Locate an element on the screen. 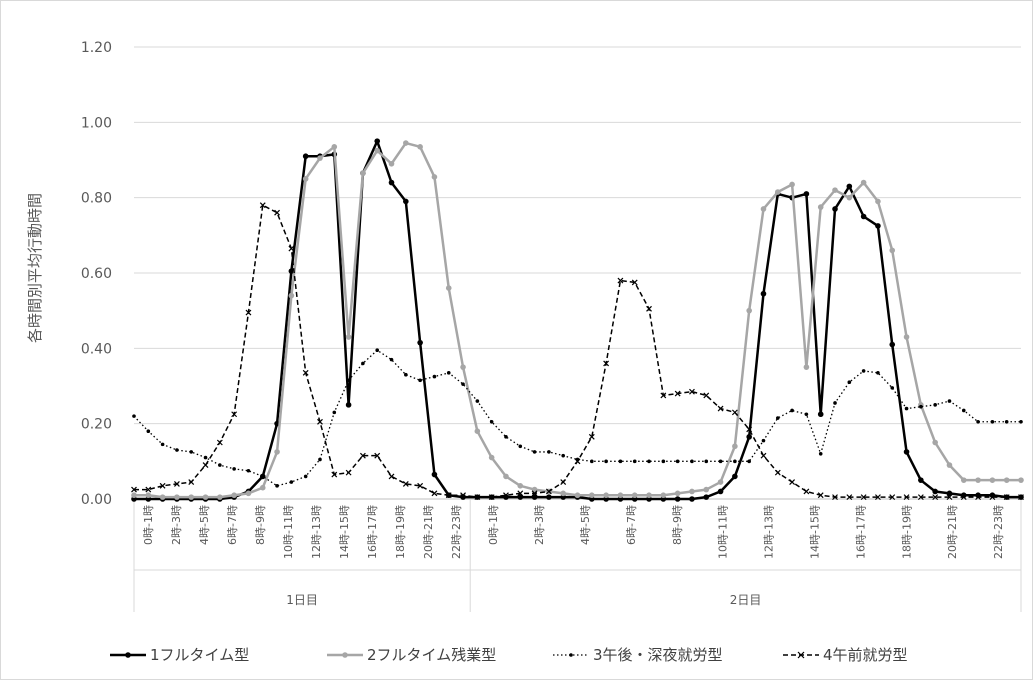 This screenshot has height=680, width=1033. x-tick-label: 0時-1時 is located at coordinates (148, 525).